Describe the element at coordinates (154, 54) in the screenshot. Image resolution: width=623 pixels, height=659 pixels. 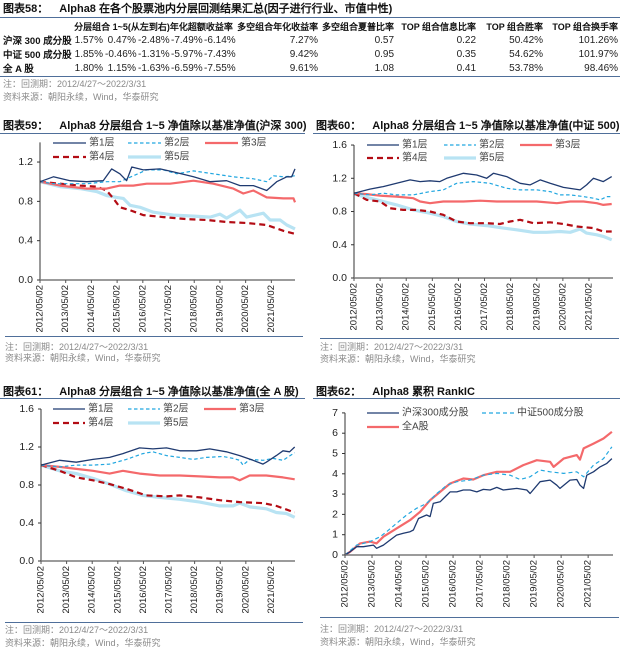
I see `quintile-3-return: -1.31%` at that location.